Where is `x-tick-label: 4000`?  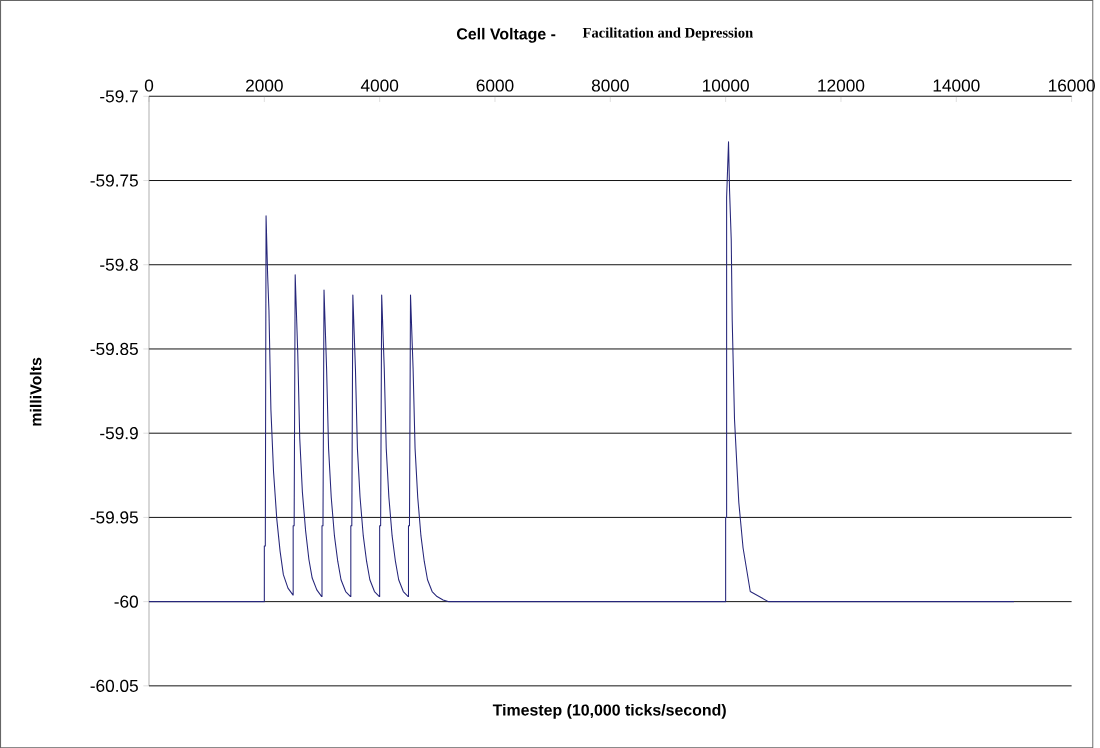 x-tick-label: 4000 is located at coordinates (379, 85).